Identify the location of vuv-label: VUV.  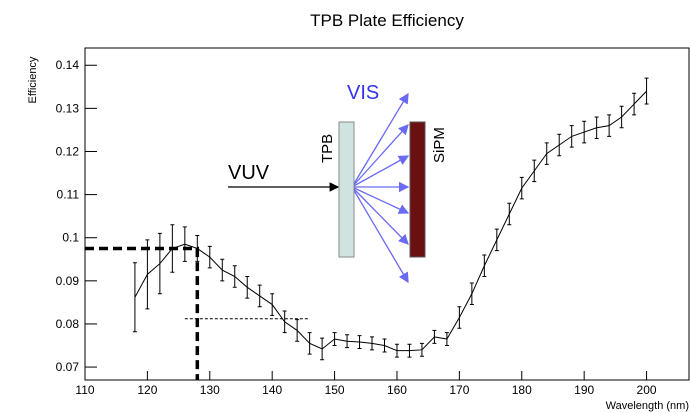
(249, 173).